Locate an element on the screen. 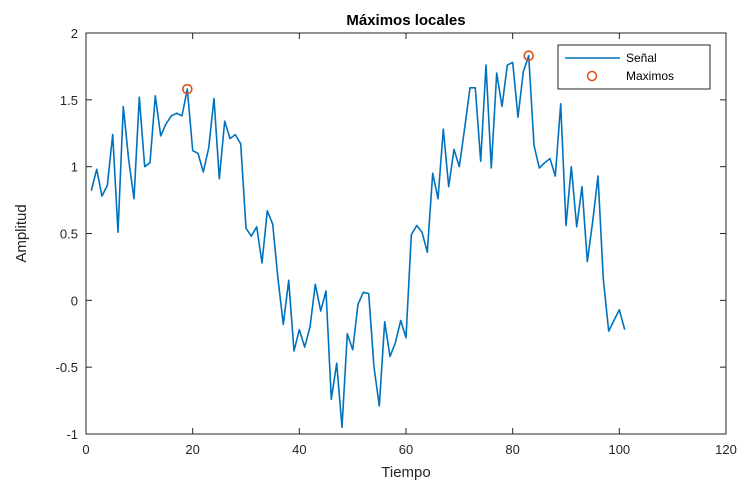  x-tick-label: 100 is located at coordinates (619, 449).